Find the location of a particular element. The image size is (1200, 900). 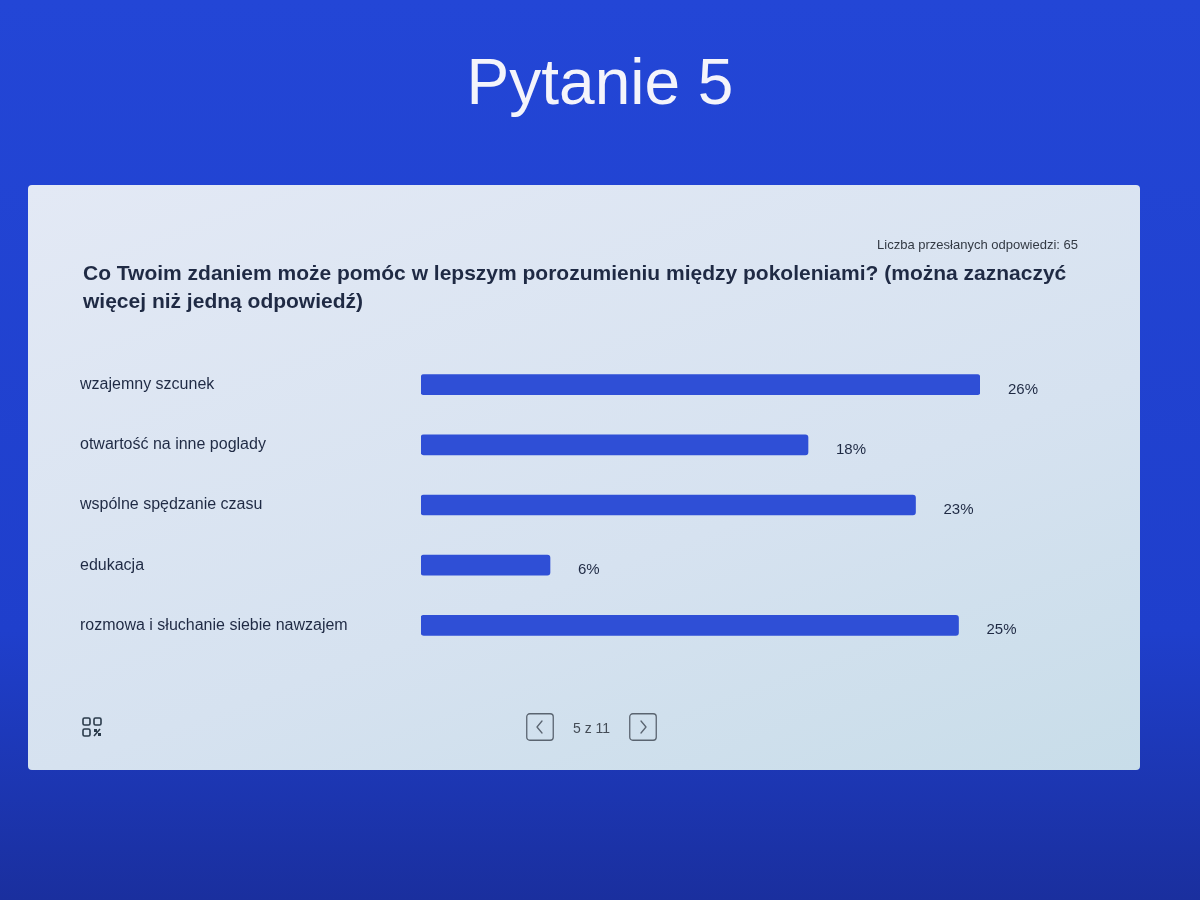

data-label: 25% is located at coordinates (1001, 629).